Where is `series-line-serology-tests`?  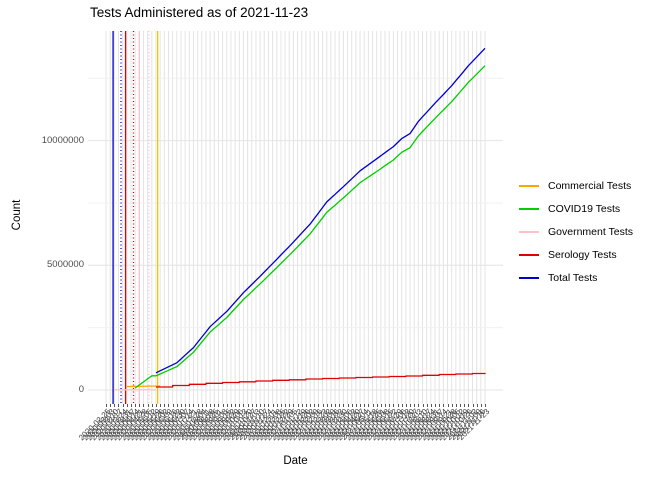
series-line-serology-tests is located at coordinates (321, 380).